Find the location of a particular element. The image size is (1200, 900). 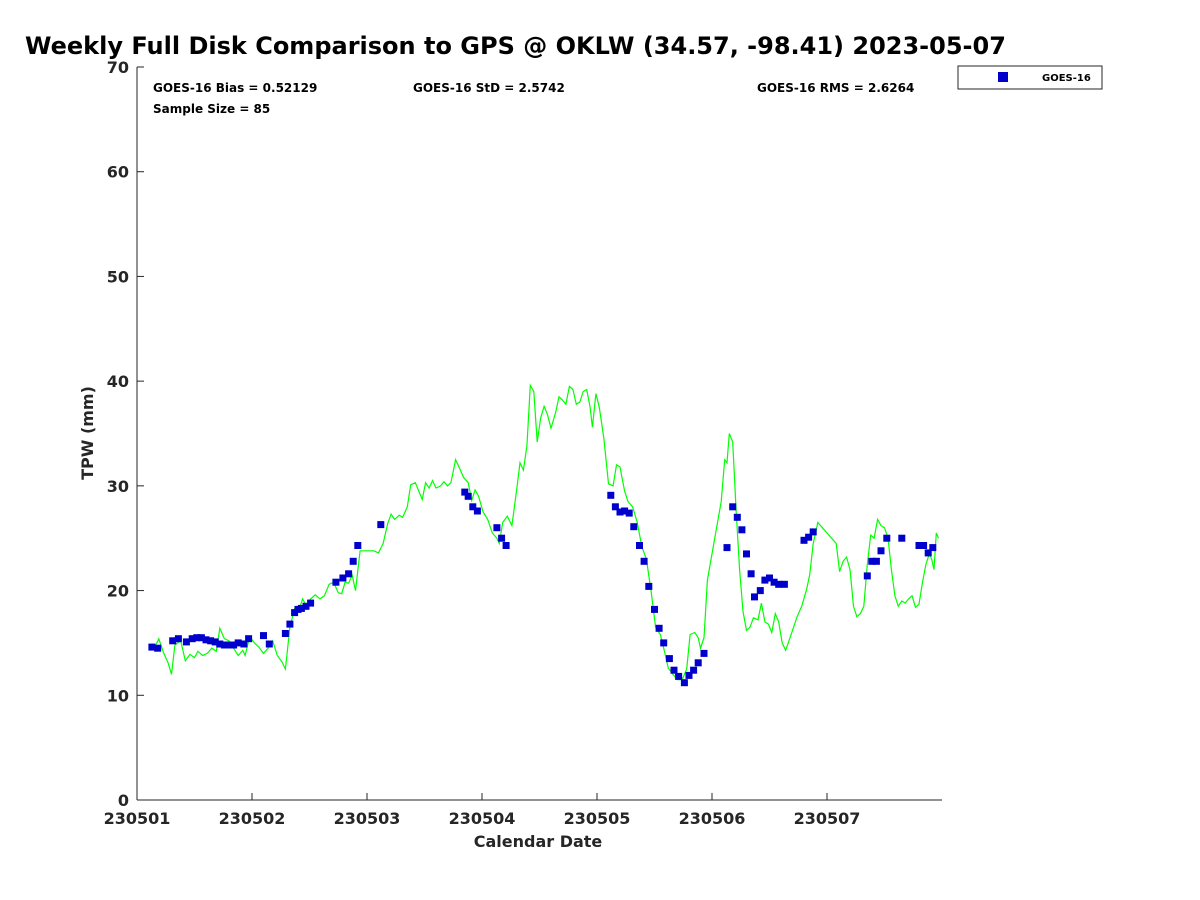

x-tick-label: 230505 is located at coordinates (597, 818).